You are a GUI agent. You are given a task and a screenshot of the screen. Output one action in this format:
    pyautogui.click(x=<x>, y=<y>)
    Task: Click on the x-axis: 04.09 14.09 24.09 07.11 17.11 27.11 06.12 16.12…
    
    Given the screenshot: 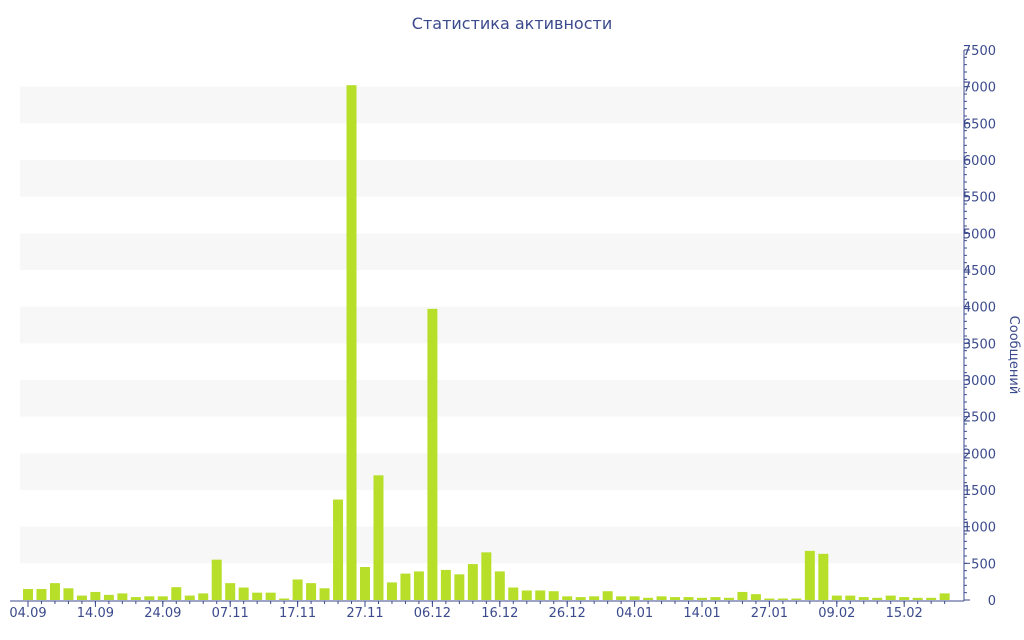 What is the action you would take?
    pyautogui.click(x=486, y=610)
    